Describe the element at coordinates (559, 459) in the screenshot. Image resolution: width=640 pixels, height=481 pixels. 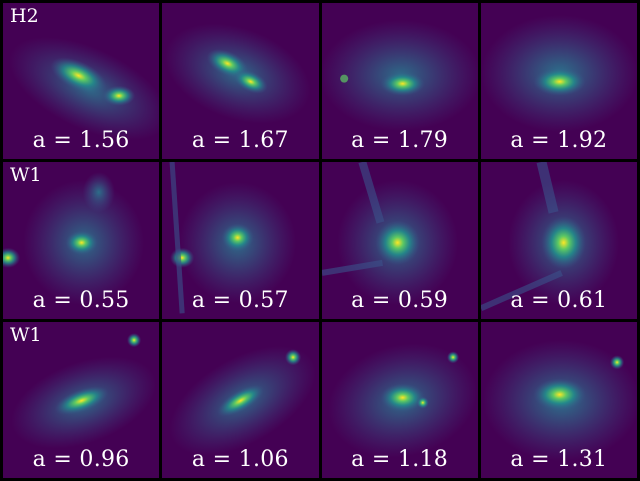
I see `scale-factor-caption: a = 1.31` at that location.